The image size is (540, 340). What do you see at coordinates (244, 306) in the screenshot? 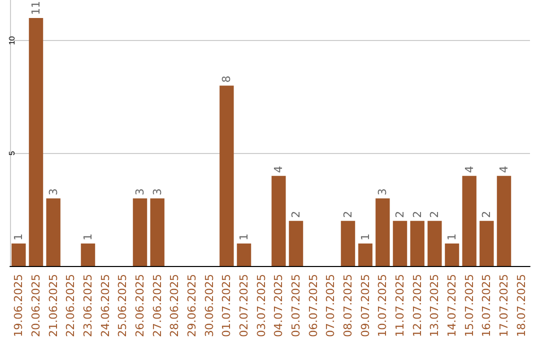
I see `x-tick-label: 02.07.2025` at bounding box center [244, 306].